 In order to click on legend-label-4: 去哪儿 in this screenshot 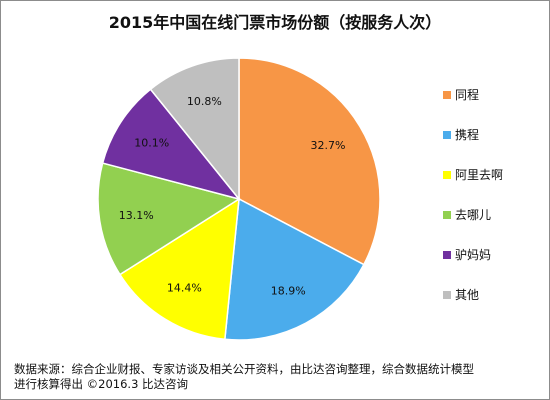, I will do `click(473, 215)`.